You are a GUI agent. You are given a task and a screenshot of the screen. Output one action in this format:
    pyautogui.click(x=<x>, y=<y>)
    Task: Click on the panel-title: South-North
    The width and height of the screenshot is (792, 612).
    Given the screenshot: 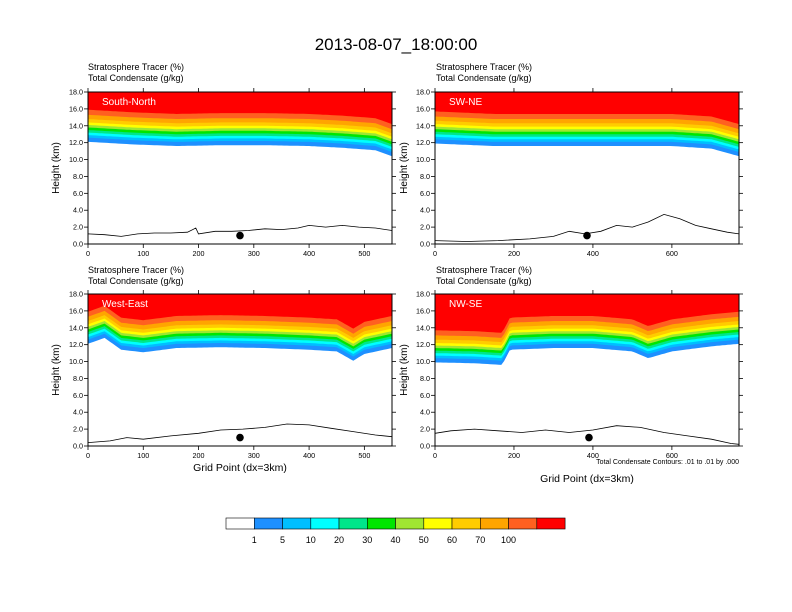 What is the action you would take?
    pyautogui.click(x=129, y=102)
    